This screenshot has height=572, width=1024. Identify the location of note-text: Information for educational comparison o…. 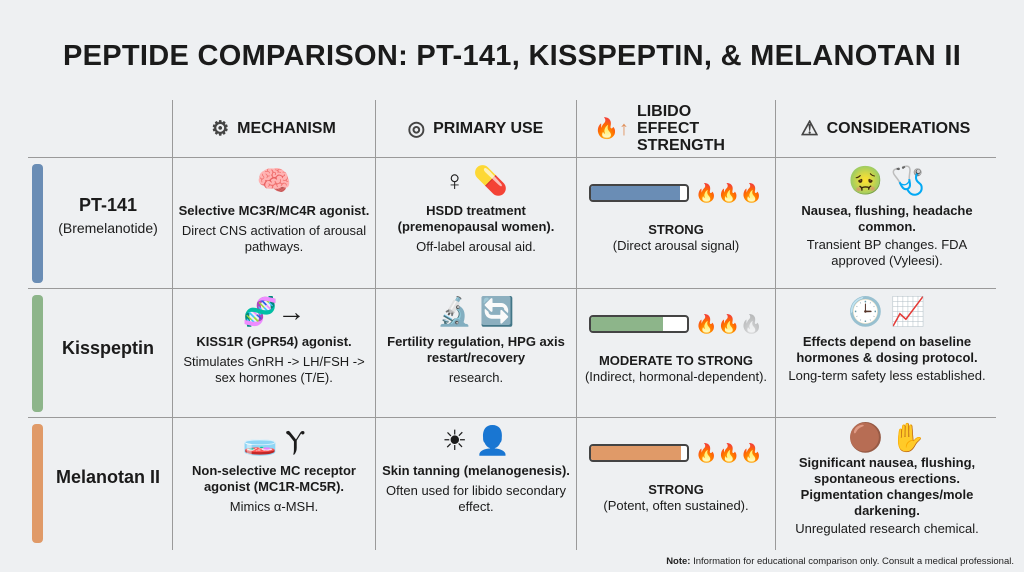
(852, 561).